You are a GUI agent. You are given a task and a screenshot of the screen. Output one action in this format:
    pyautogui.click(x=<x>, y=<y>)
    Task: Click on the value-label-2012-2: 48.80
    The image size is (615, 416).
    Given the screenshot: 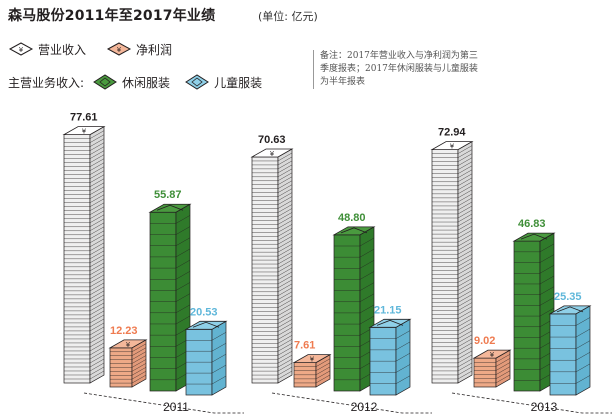 What is the action you would take?
    pyautogui.click(x=352, y=218)
    